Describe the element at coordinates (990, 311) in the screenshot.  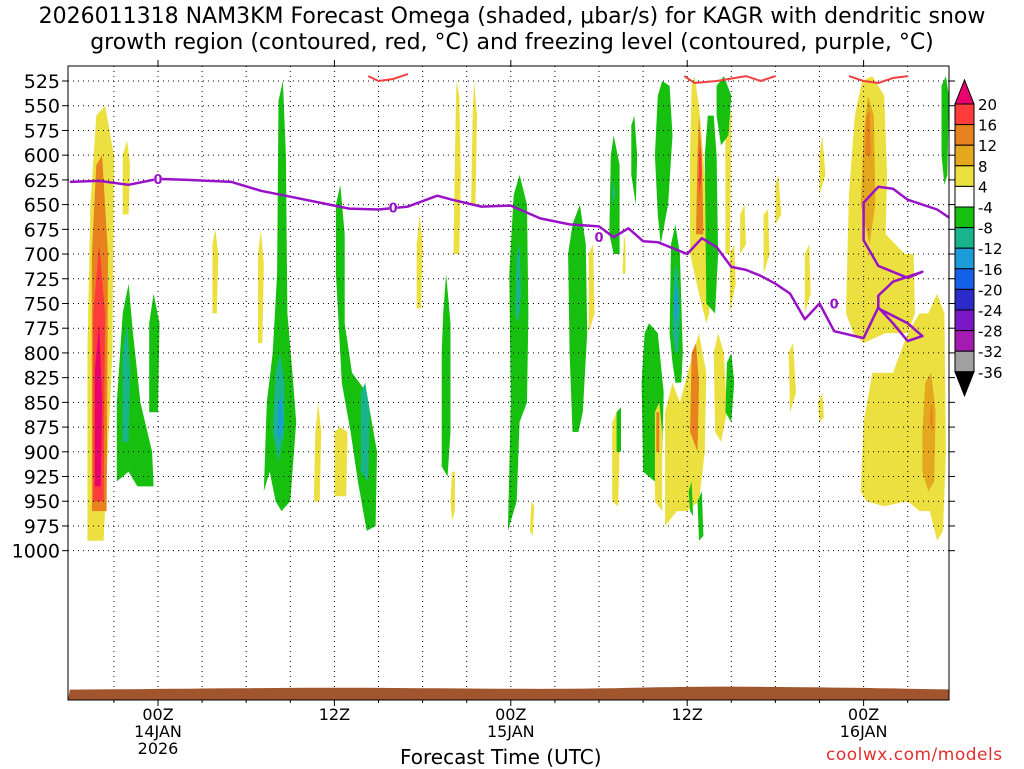
I see `colorbar-label: -24` at that location.